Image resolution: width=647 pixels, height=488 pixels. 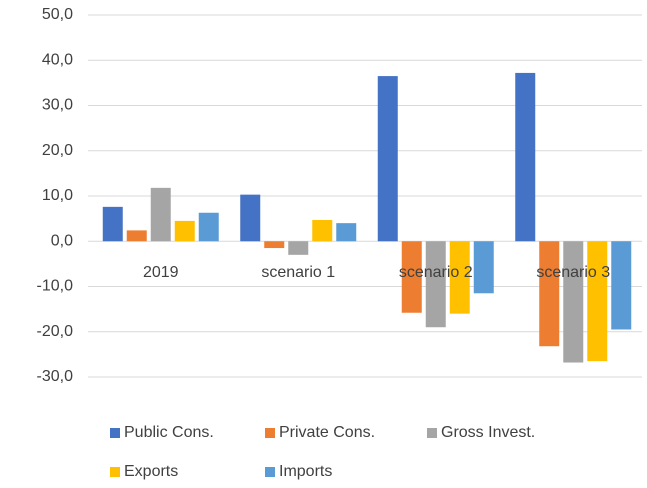 What do you see at coordinates (57, 14) in the screenshot?
I see `y-tick-label: 50,0` at bounding box center [57, 14].